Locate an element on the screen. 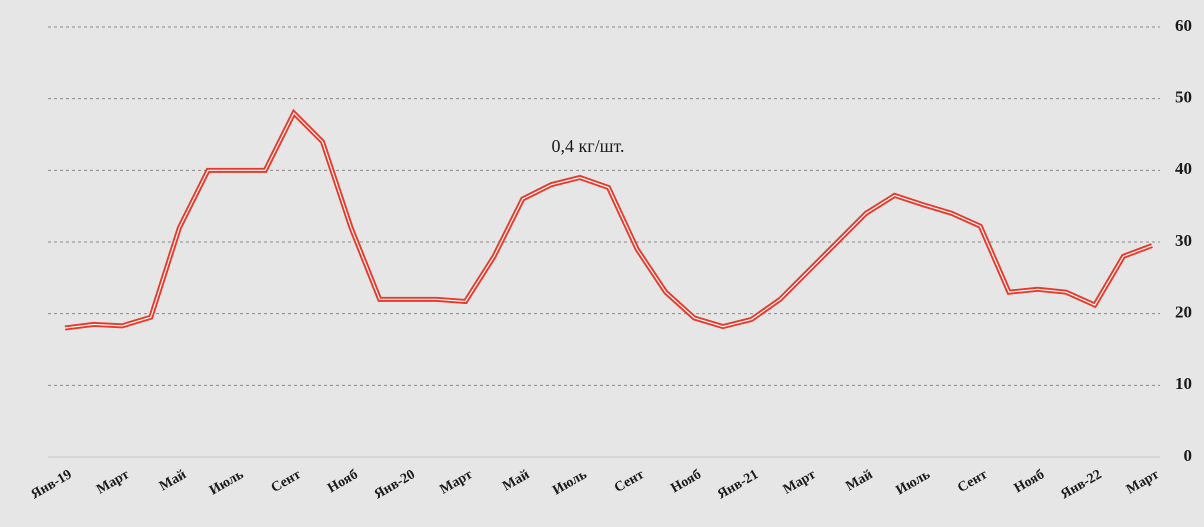 The width and height of the screenshot is (1204, 527). y-tick-label: 30 is located at coordinates (1183, 240).